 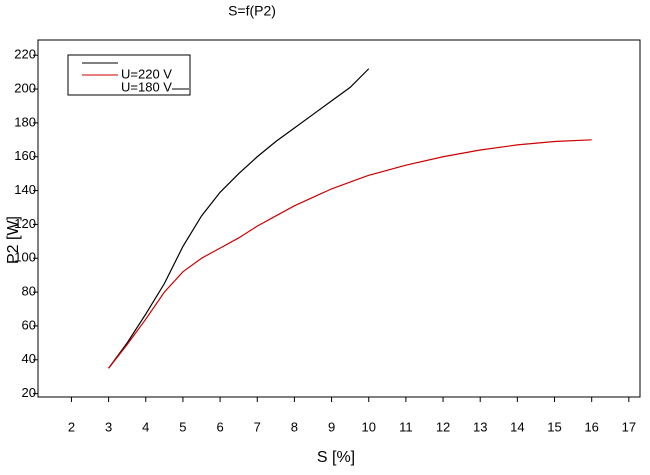 What do you see at coordinates (629, 426) in the screenshot?
I see `x-tick-label: 17` at bounding box center [629, 426].